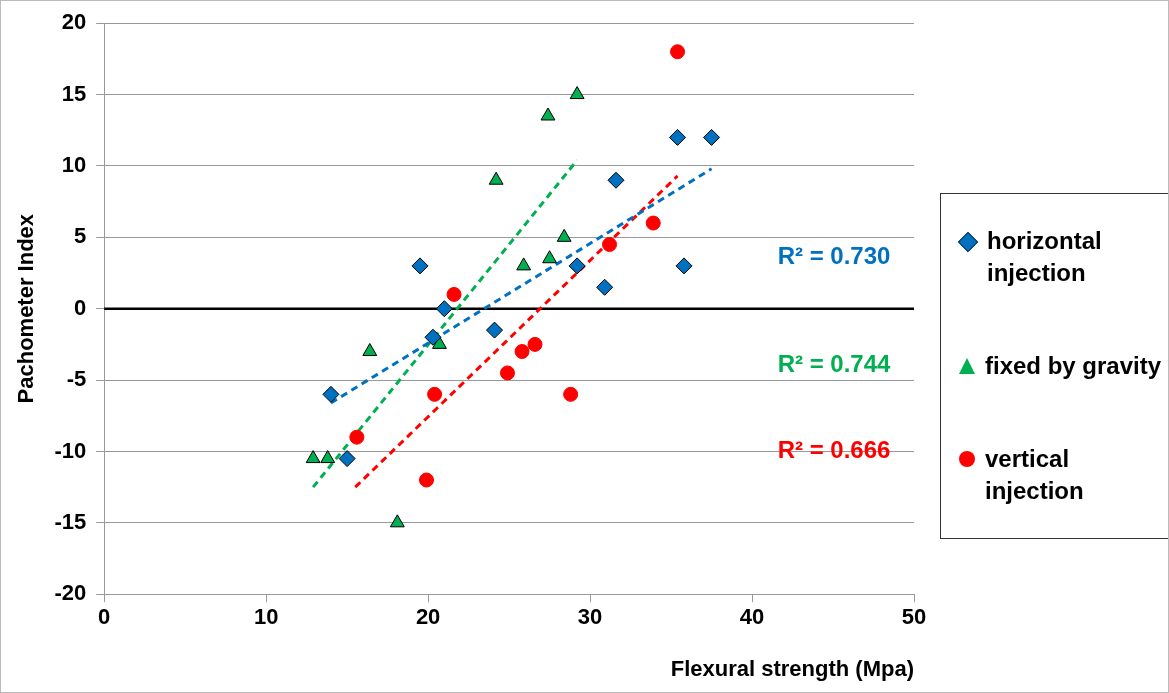  Describe the element at coordinates (914, 617) in the screenshot. I see `x-tick-label: 50` at that location.